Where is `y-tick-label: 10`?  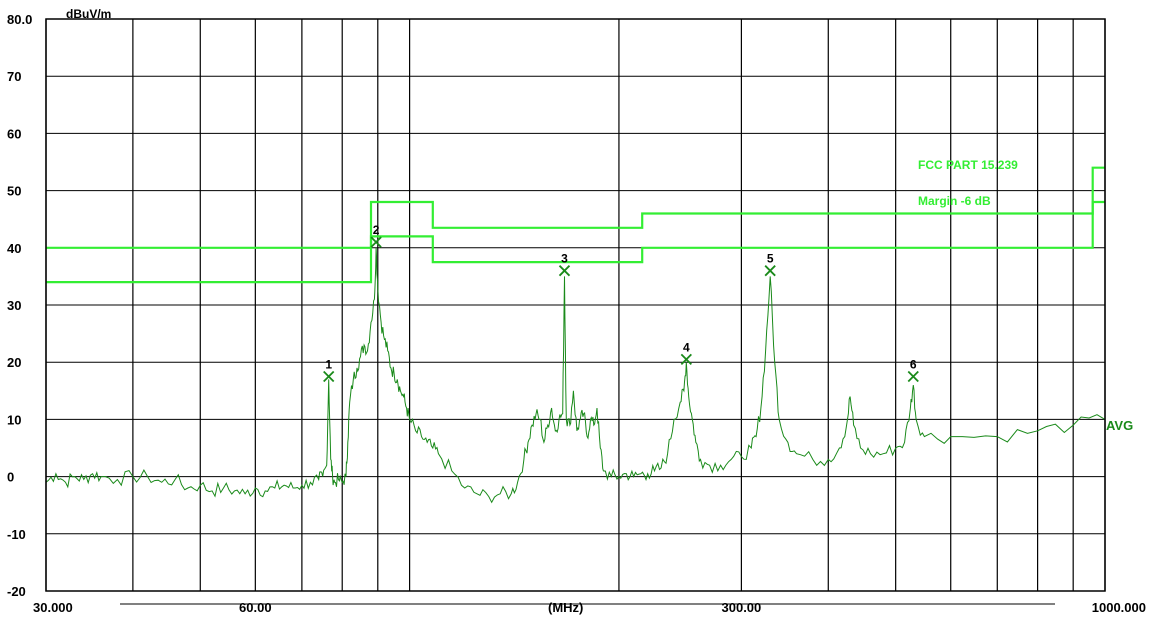
y-tick-label: 10 is located at coordinates (14, 419).